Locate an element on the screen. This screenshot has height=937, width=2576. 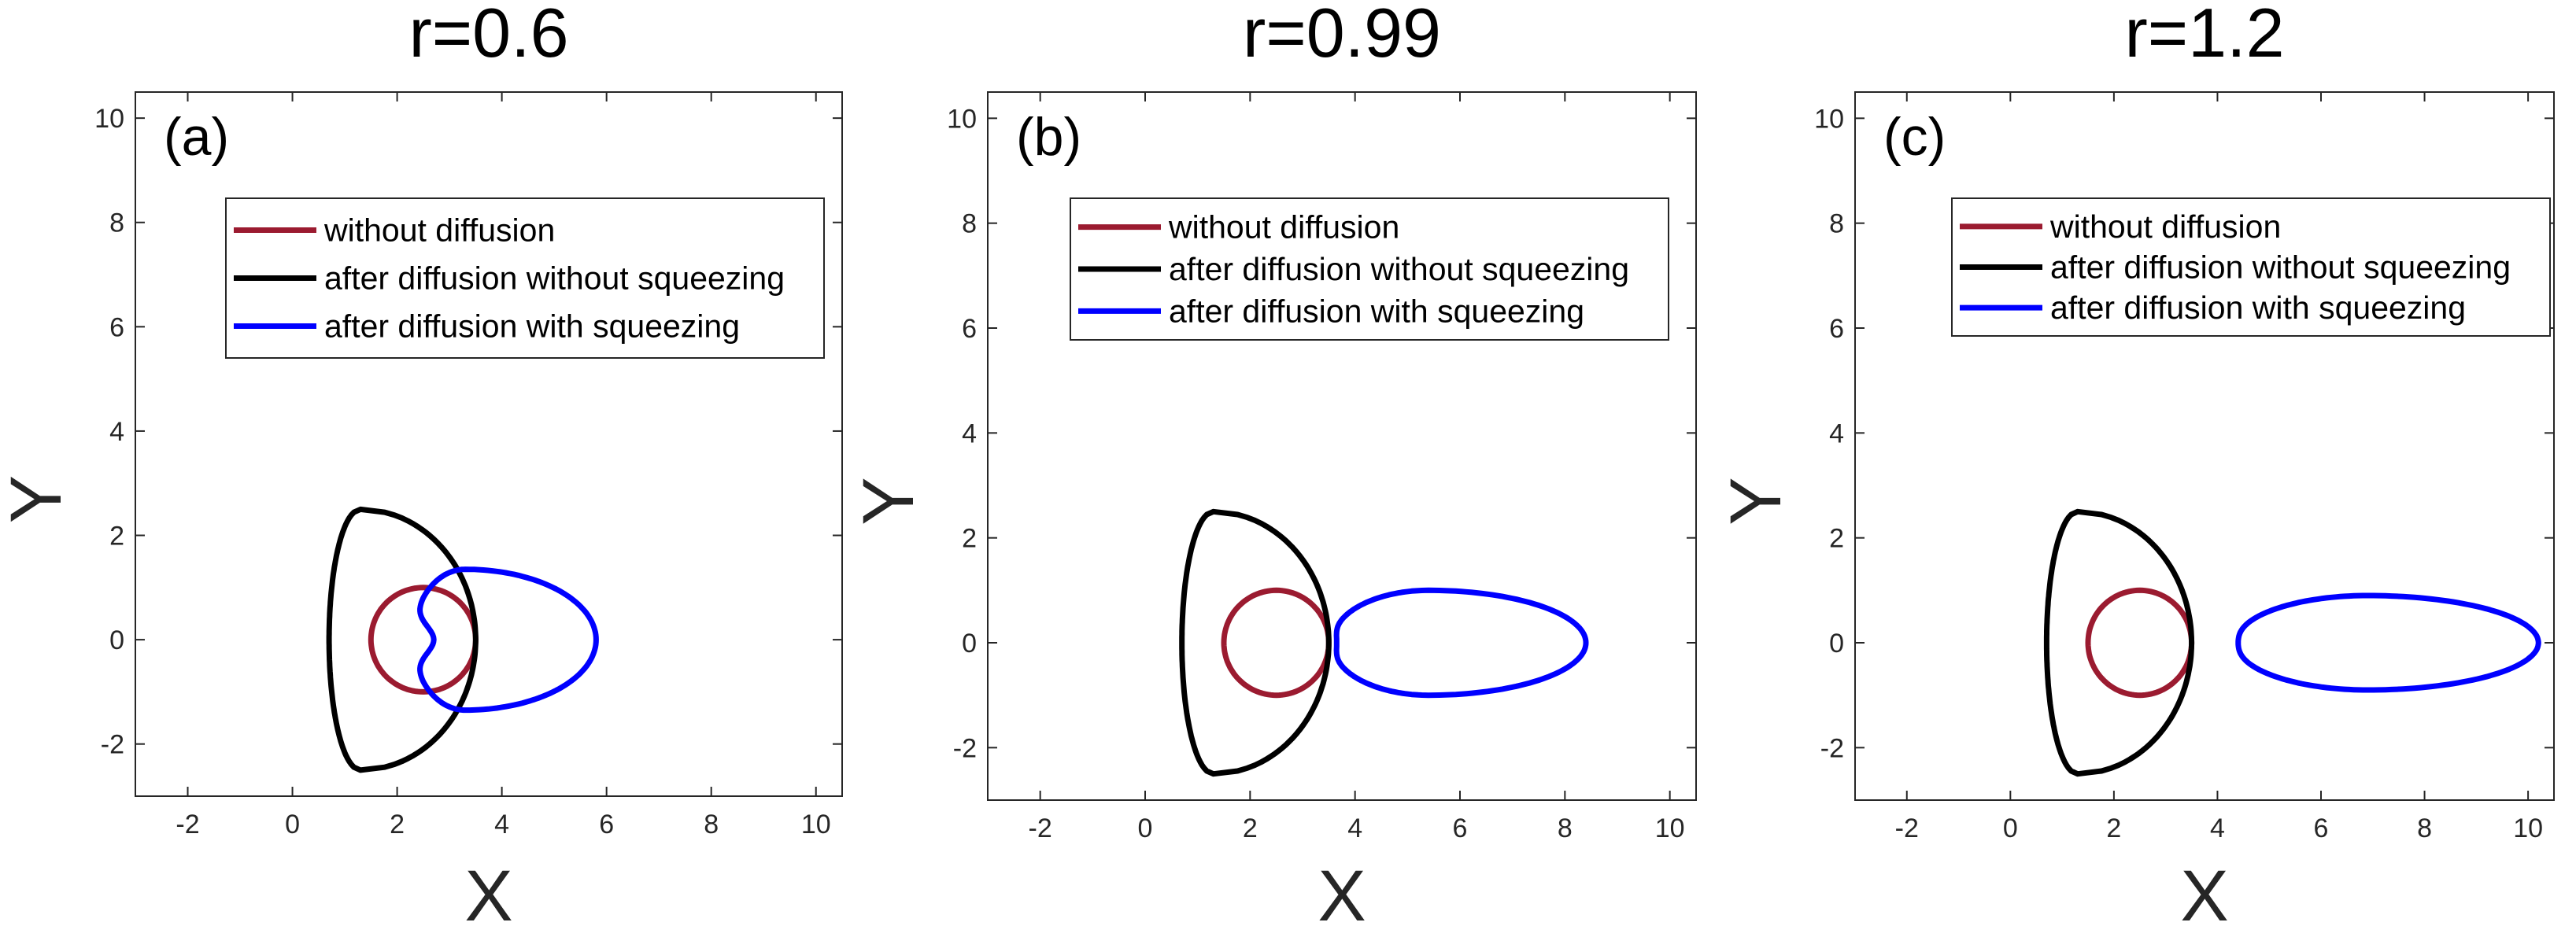
panel-label: (c) is located at coordinates (1914, 137).